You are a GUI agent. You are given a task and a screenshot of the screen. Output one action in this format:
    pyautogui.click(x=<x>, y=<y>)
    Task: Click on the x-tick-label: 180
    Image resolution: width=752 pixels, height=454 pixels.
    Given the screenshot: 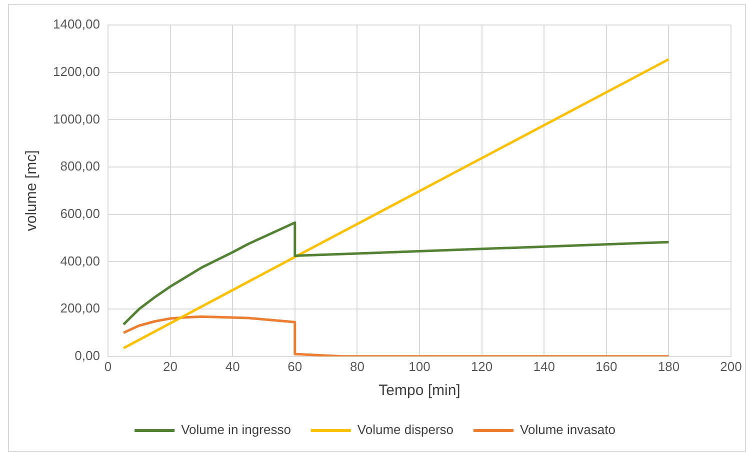 What is the action you would take?
    pyautogui.click(x=669, y=366)
    